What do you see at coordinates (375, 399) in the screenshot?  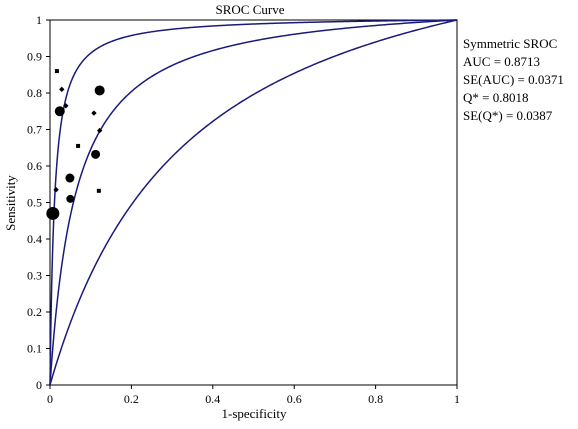 I see `x-tick-label: 0.8` at bounding box center [375, 399].